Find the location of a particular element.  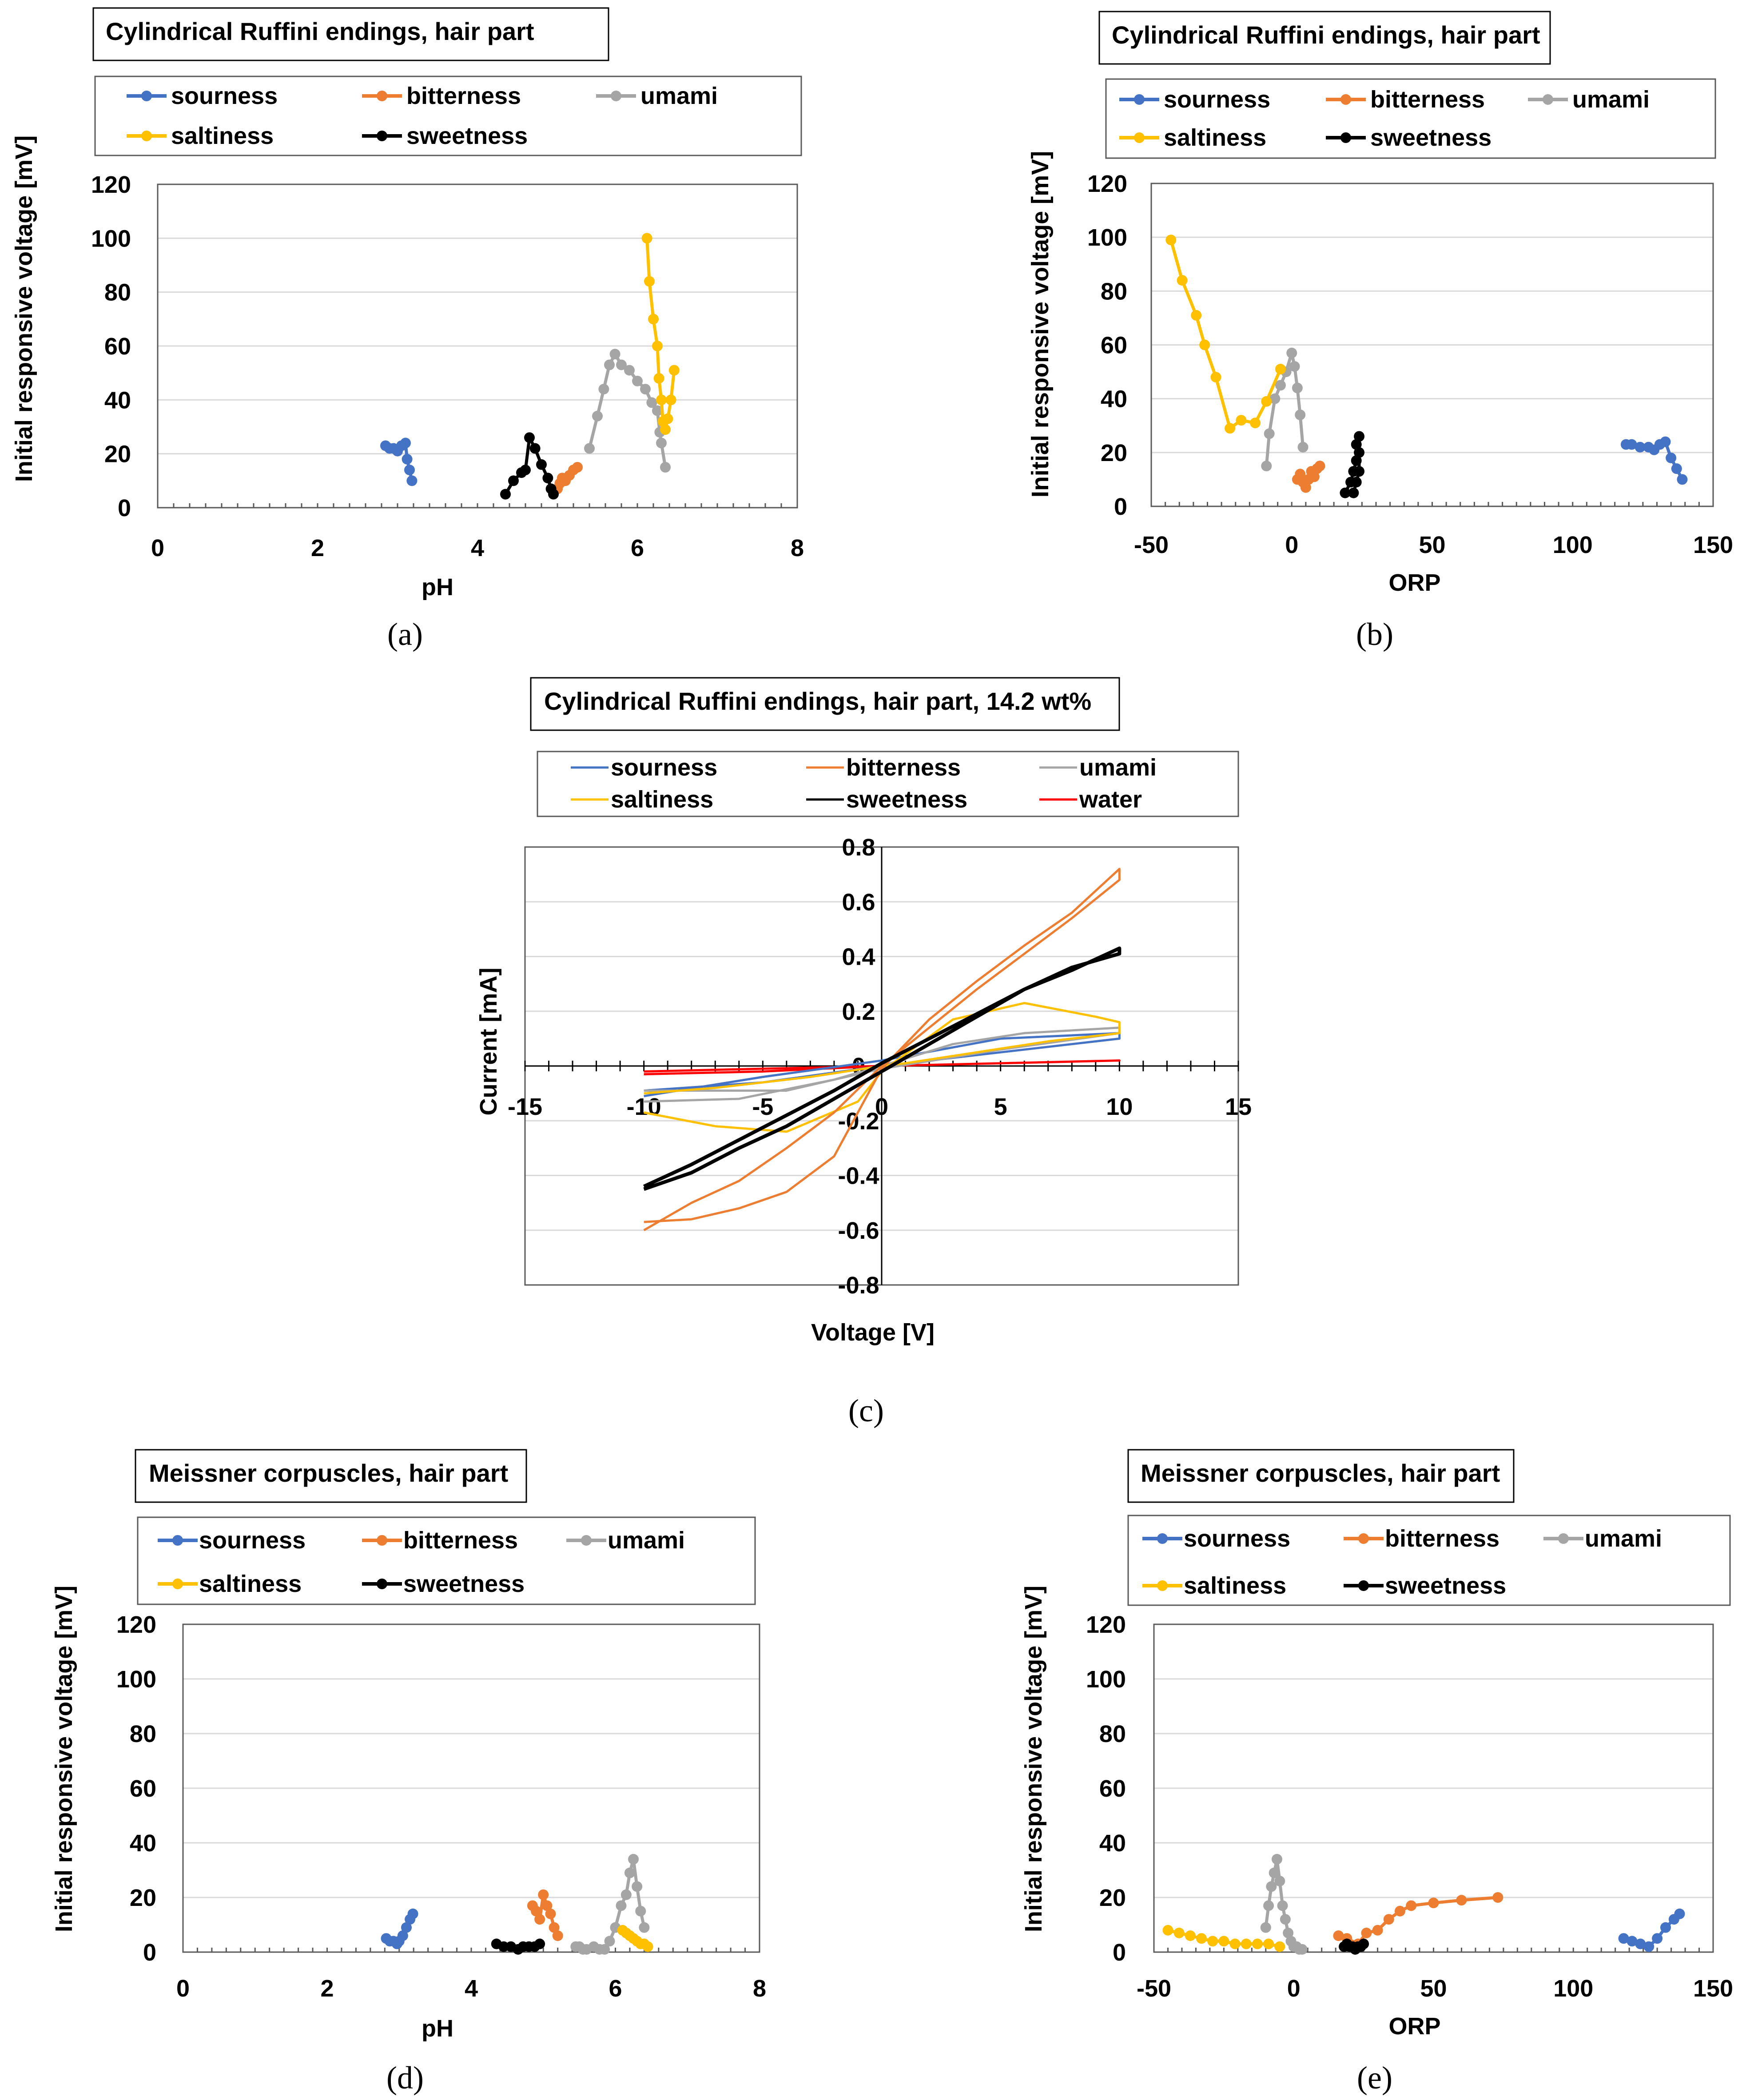

y-tick-label: 0.4 is located at coordinates (858, 957).